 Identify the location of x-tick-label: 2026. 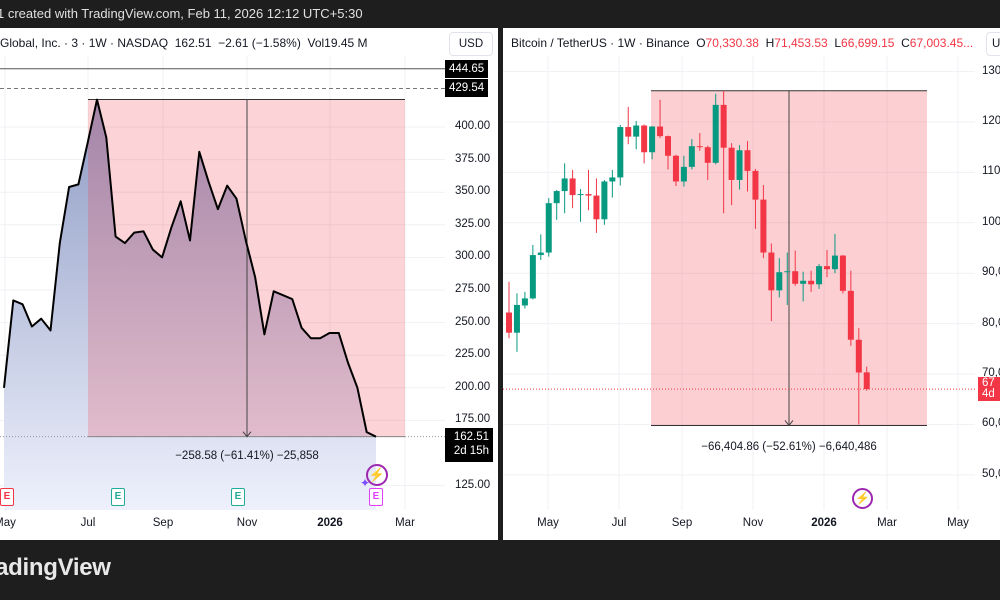
(330, 523).